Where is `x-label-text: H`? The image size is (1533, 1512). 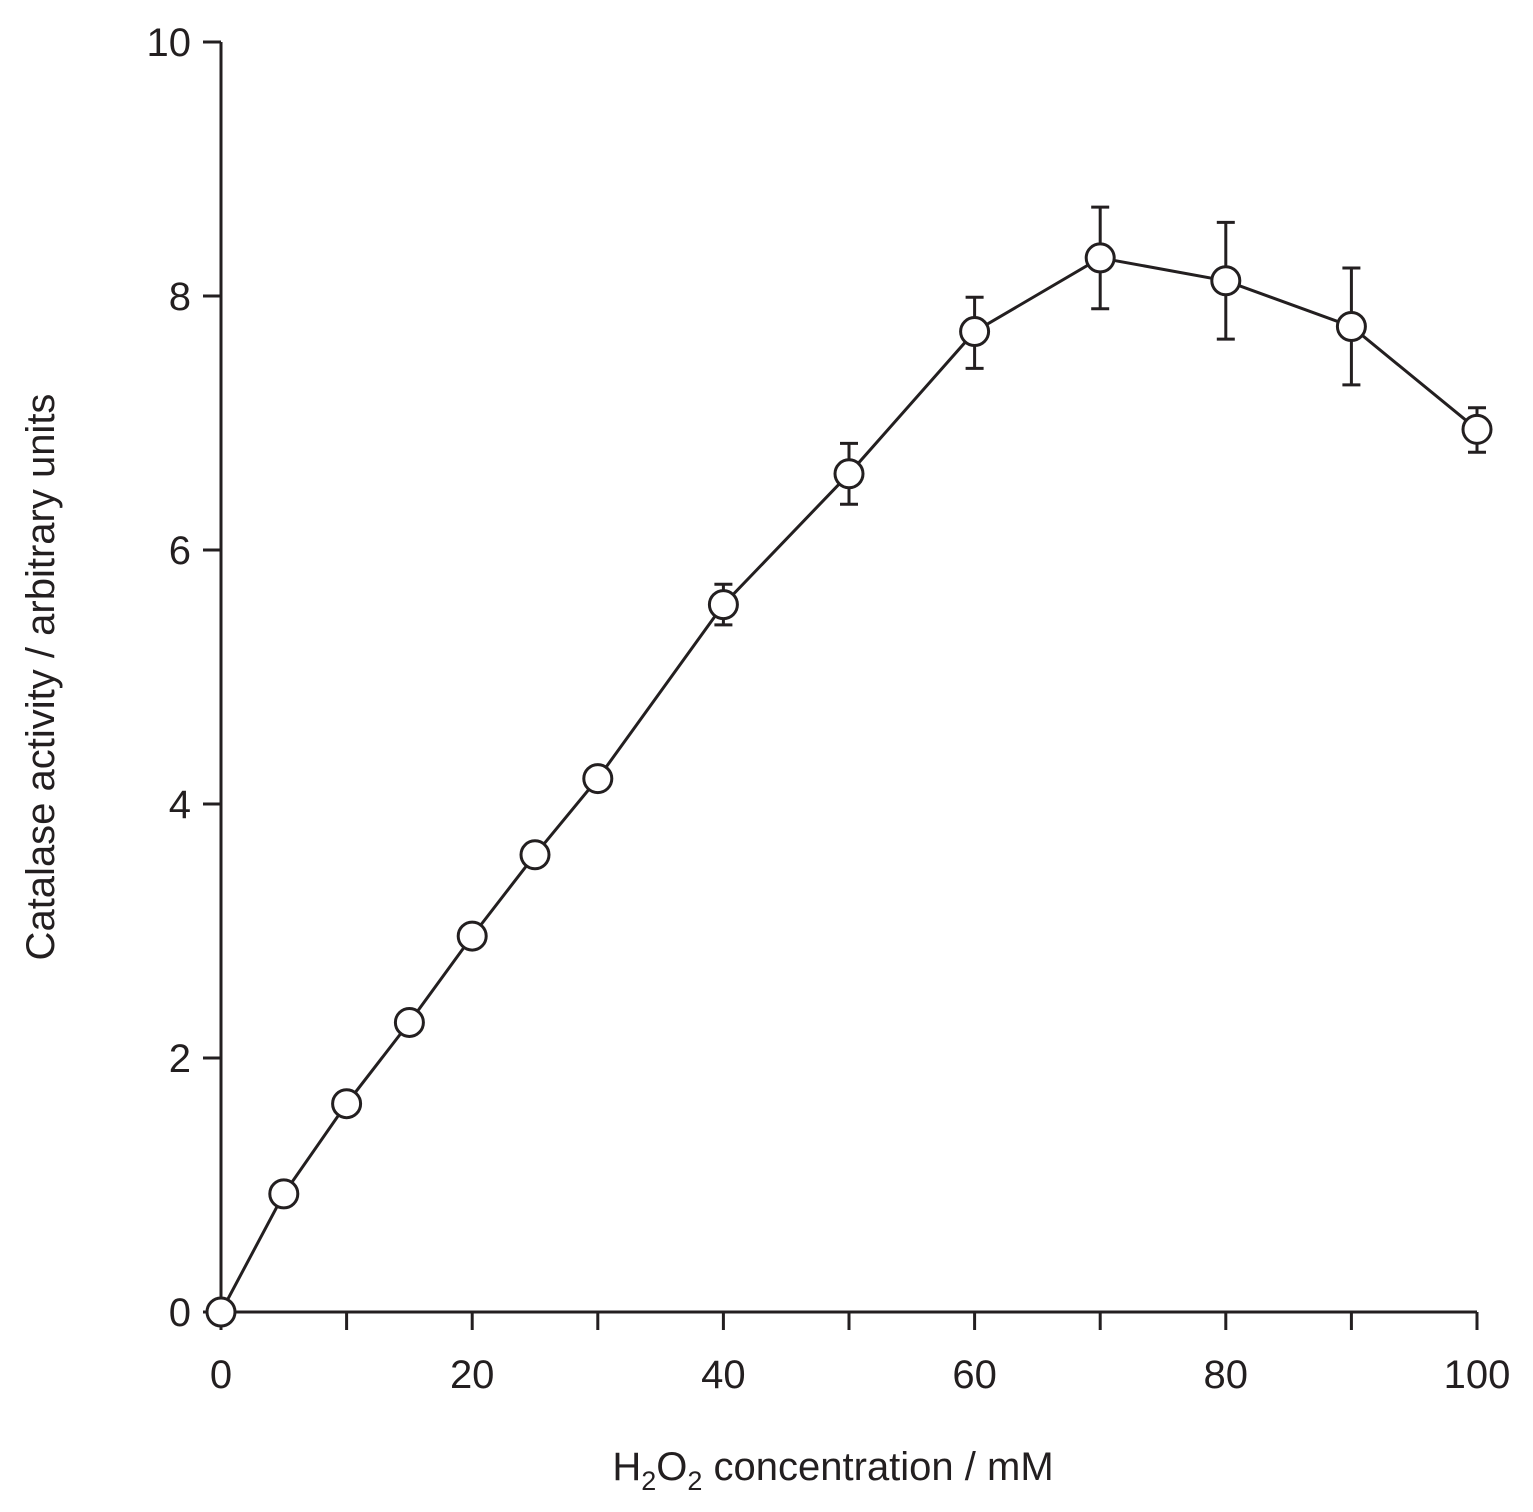
x-label-text: H is located at coordinates (626, 1467).